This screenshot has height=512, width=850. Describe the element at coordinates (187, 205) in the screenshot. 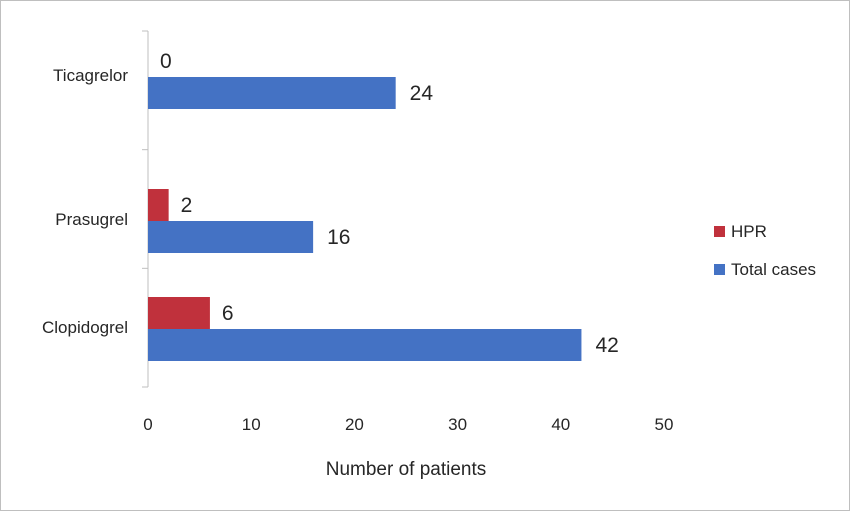

I see `data-label-hpr-prasugrel: 2` at that location.